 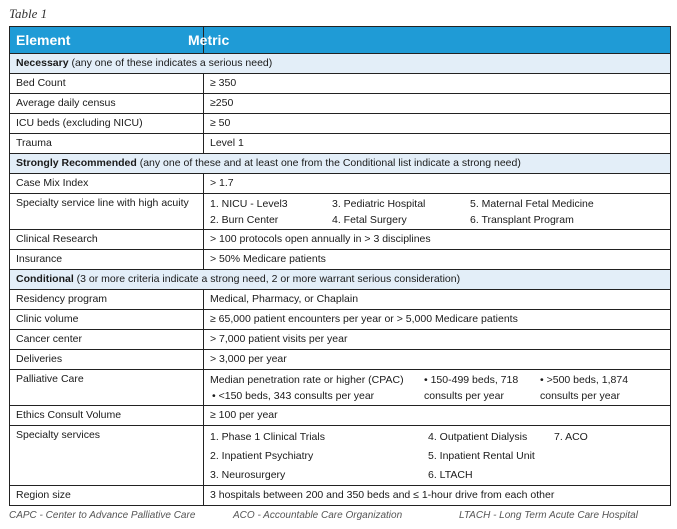 What do you see at coordinates (28, 13) in the screenshot?
I see `table-caption: Table 1` at bounding box center [28, 13].